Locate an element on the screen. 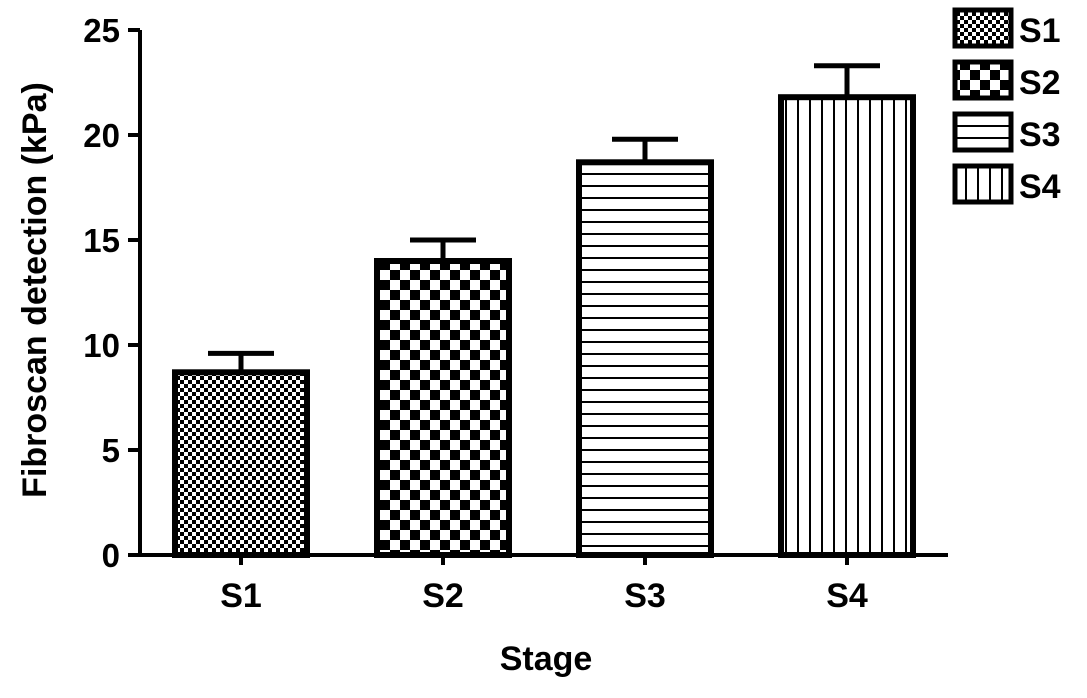 This screenshot has height=698, width=1087. legend-label-s4: S4 is located at coordinates (1040, 187).